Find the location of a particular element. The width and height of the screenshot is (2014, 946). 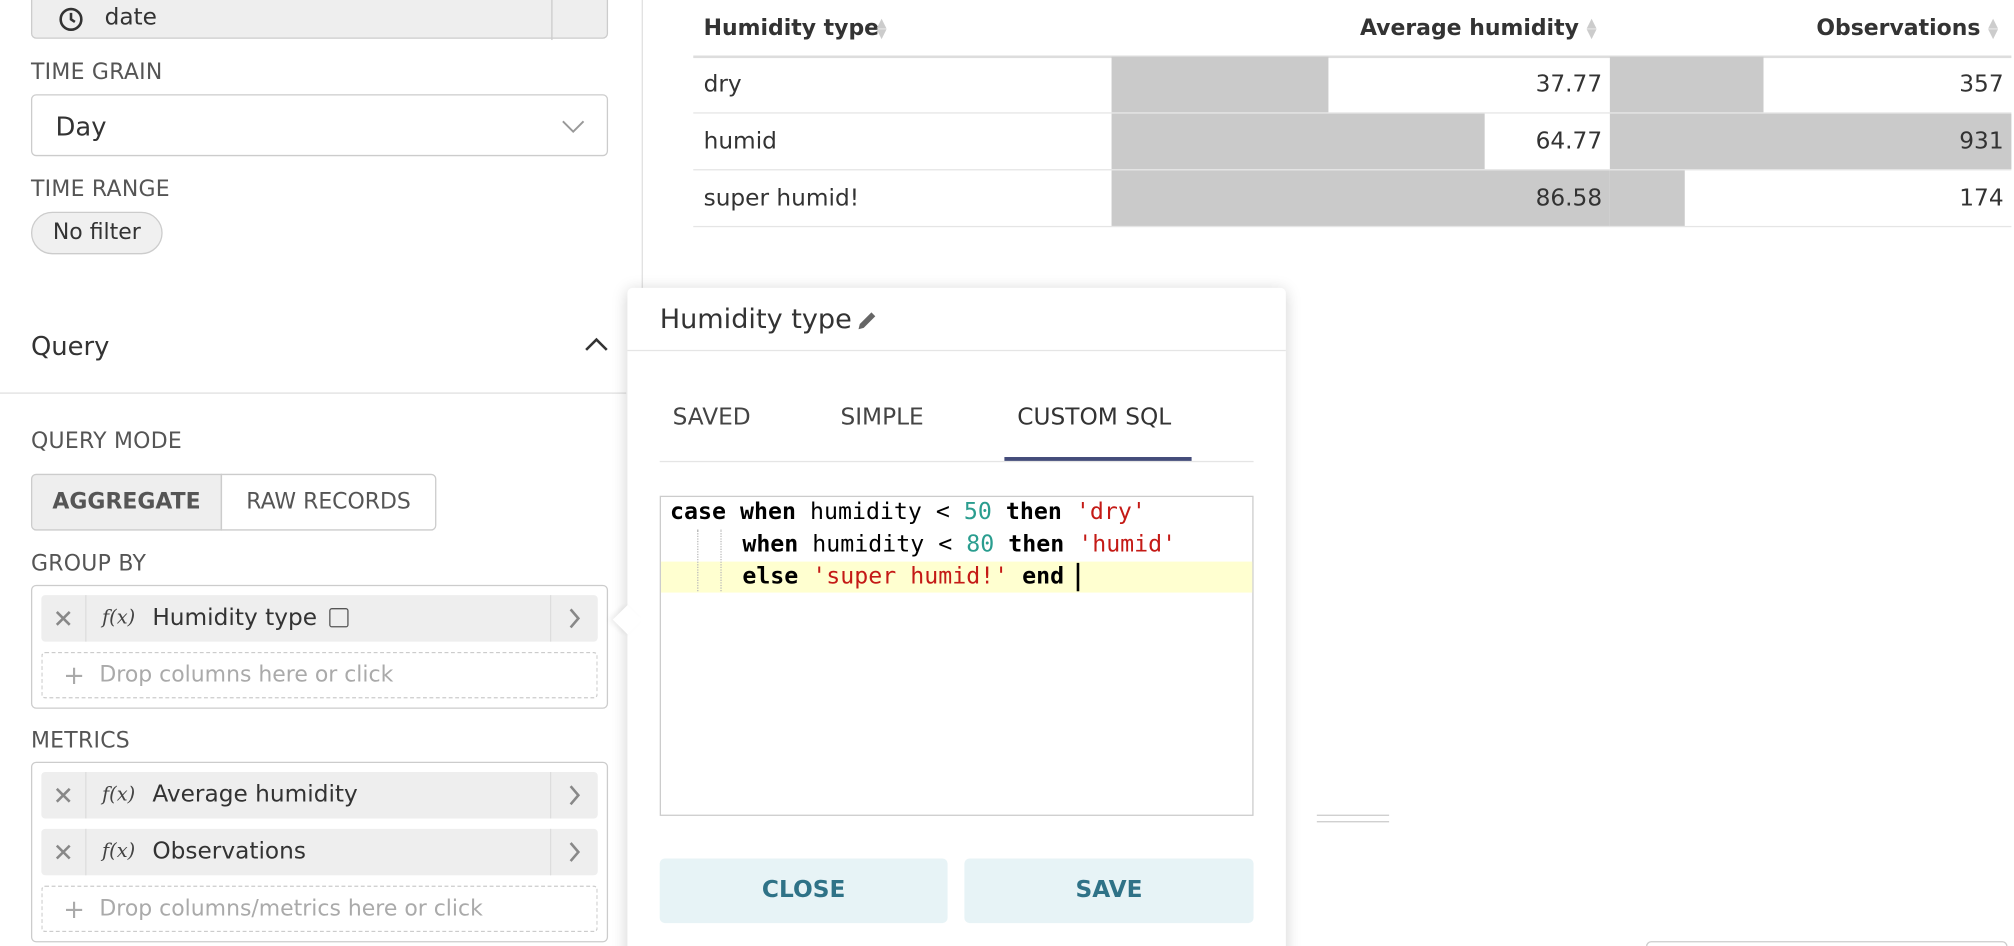

time-range-pill: No filter is located at coordinates (96, 233).